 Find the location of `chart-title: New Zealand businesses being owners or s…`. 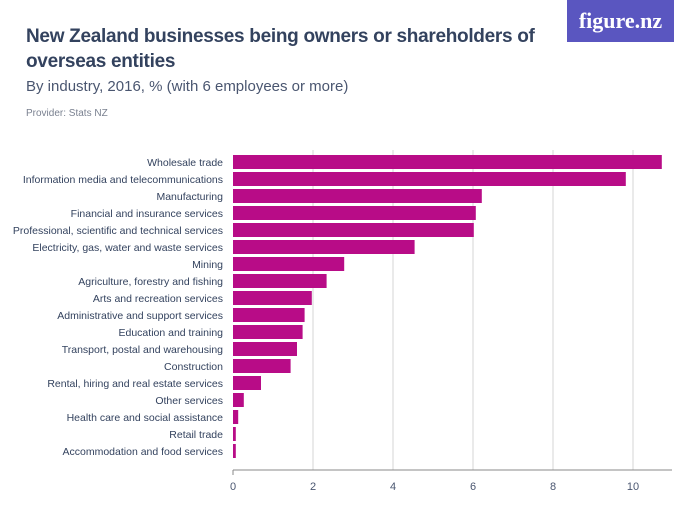

chart-title: New Zealand businesses being owners or s… is located at coordinates (280, 49).